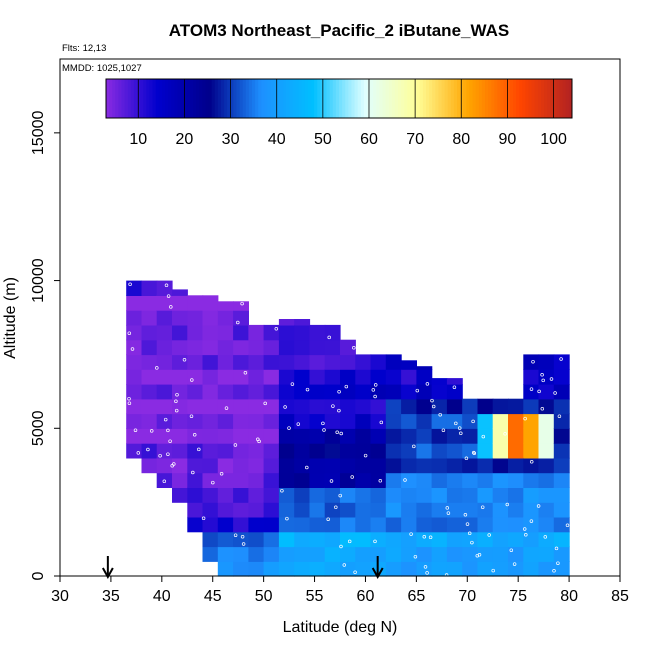 The image size is (650, 650). What do you see at coordinates (10, 318) in the screenshot?
I see `y-axis-label: Altitude (m)` at bounding box center [10, 318].